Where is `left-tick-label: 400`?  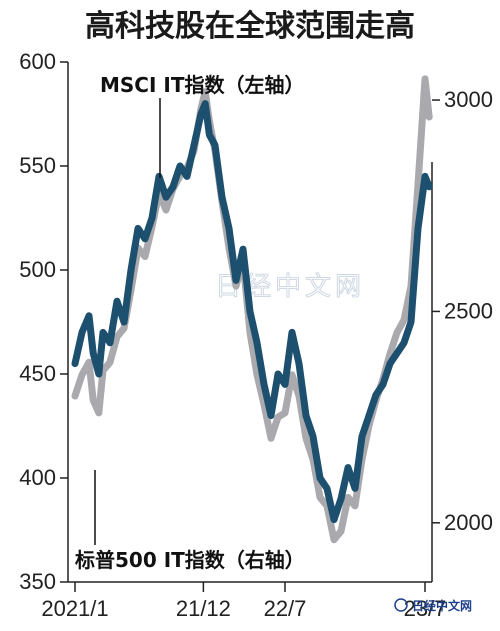 left-tick-label: 400 is located at coordinates (37, 477).